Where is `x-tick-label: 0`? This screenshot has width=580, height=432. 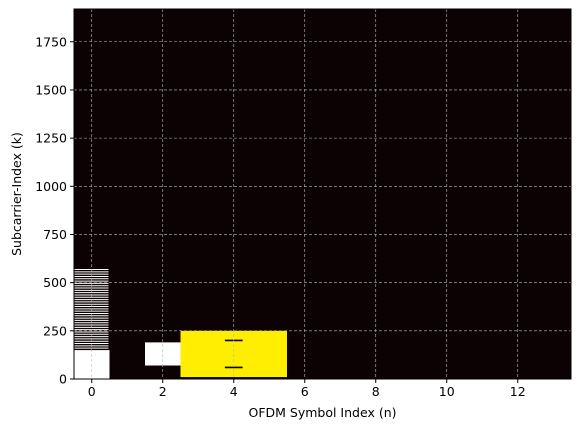 x-tick-label: 0 is located at coordinates (92, 391).